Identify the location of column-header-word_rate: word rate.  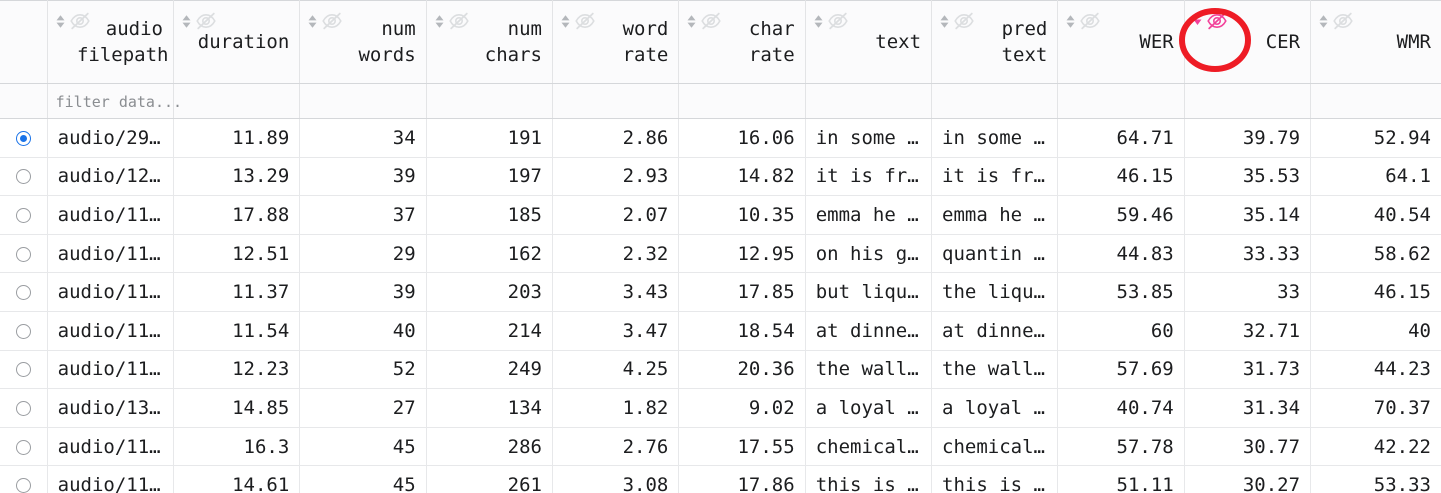
(616, 42).